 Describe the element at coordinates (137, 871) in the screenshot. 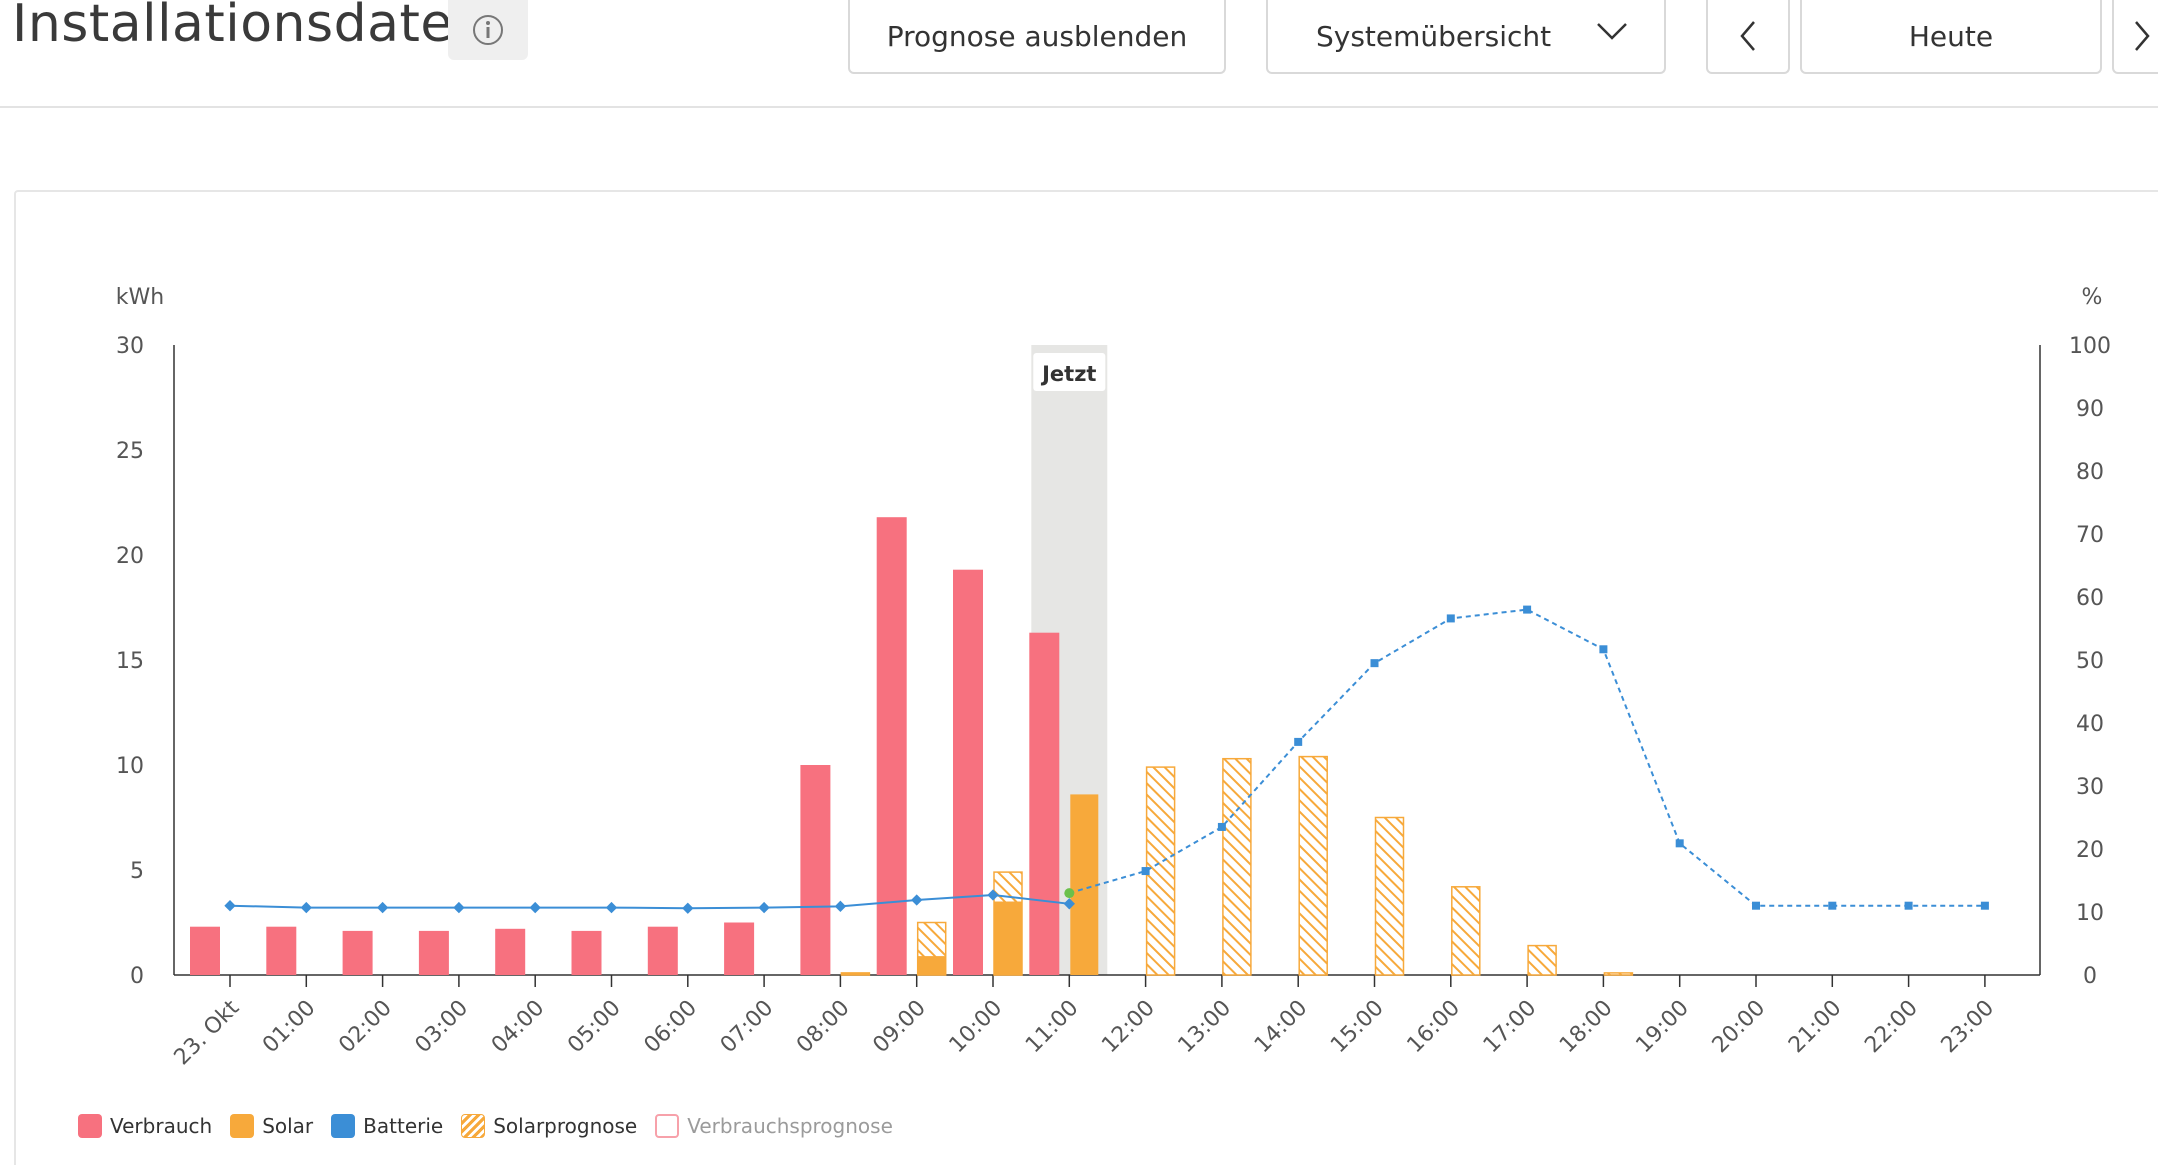

I see `y-left-tick-label: 5` at that location.